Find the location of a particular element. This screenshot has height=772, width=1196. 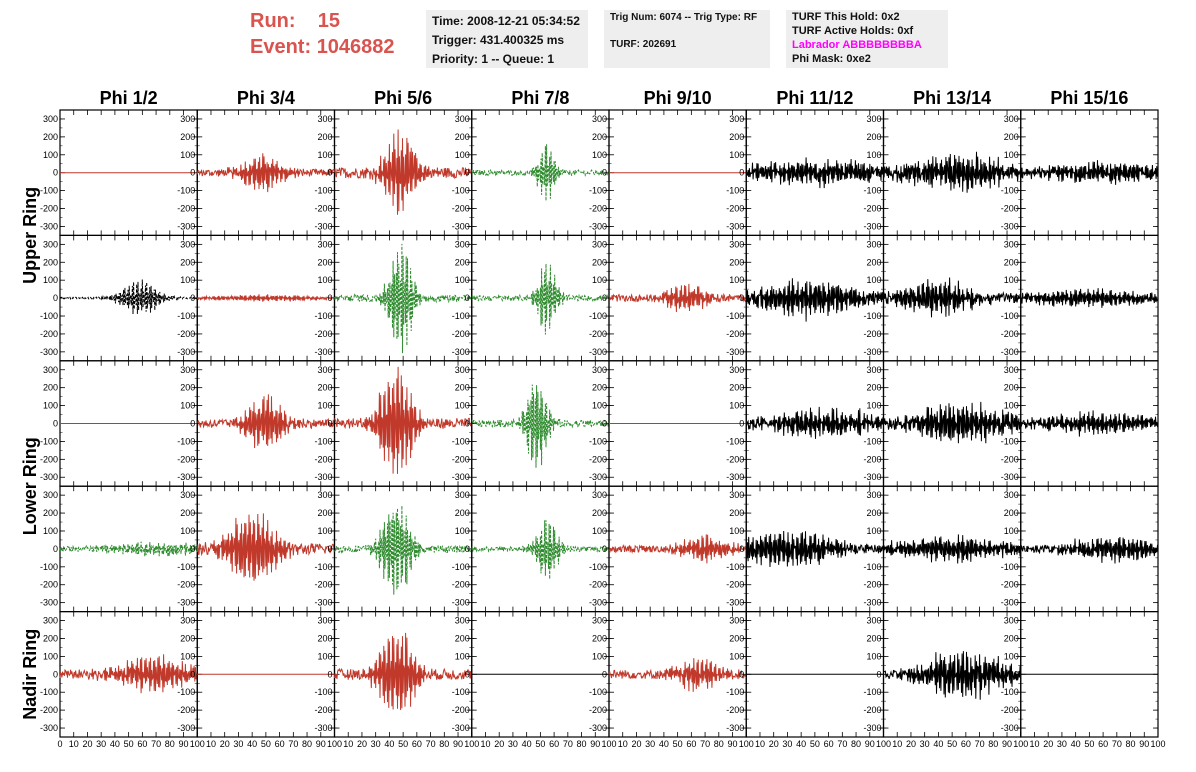

row-label: Upper Ring is located at coordinates (30, 235).